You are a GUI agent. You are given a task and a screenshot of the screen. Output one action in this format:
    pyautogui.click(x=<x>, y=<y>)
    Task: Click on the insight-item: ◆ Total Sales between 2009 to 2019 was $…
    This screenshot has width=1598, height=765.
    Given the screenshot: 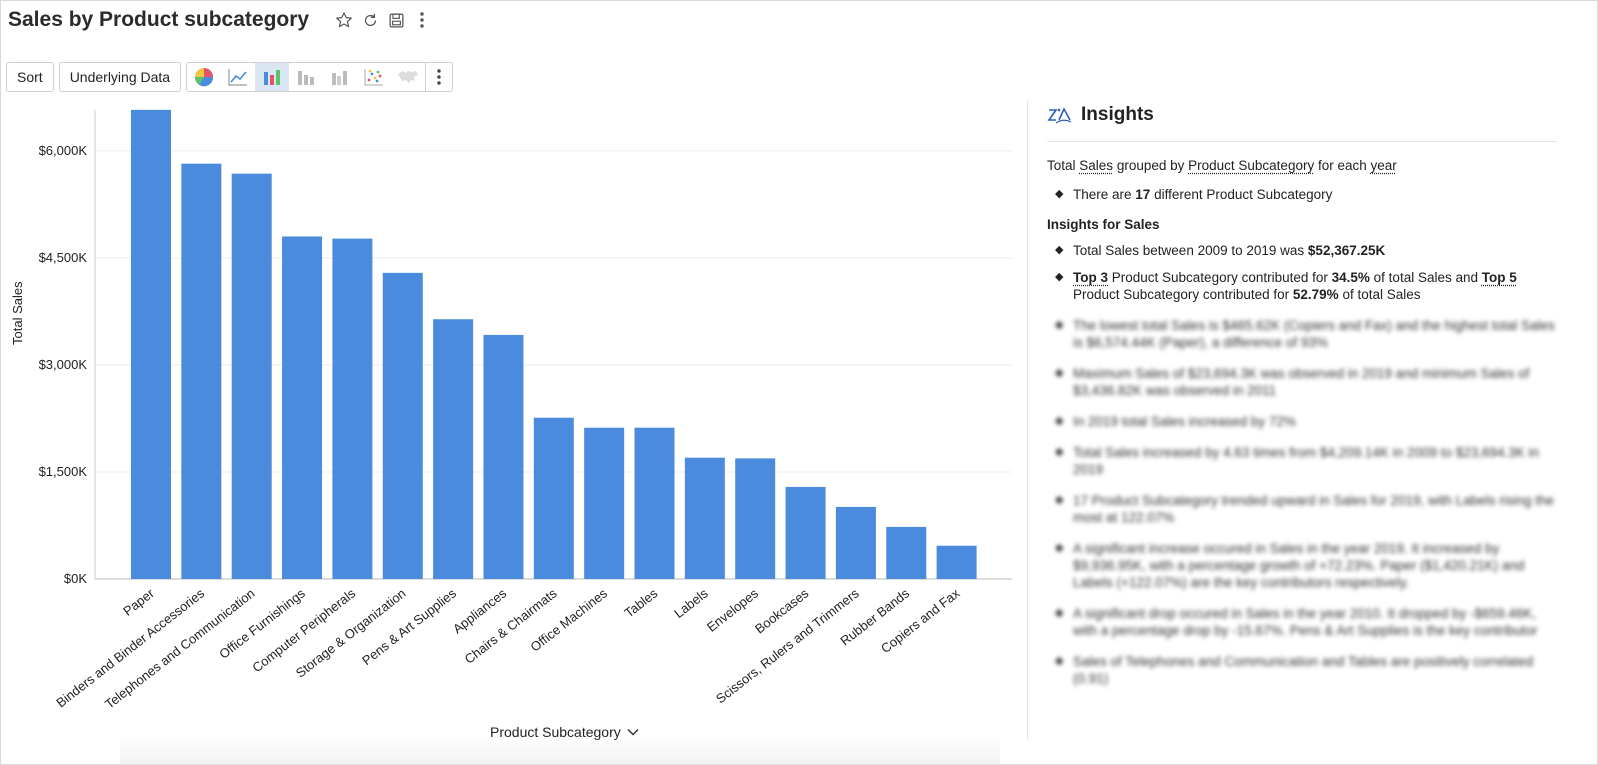 What is the action you would take?
    pyautogui.click(x=1302, y=250)
    